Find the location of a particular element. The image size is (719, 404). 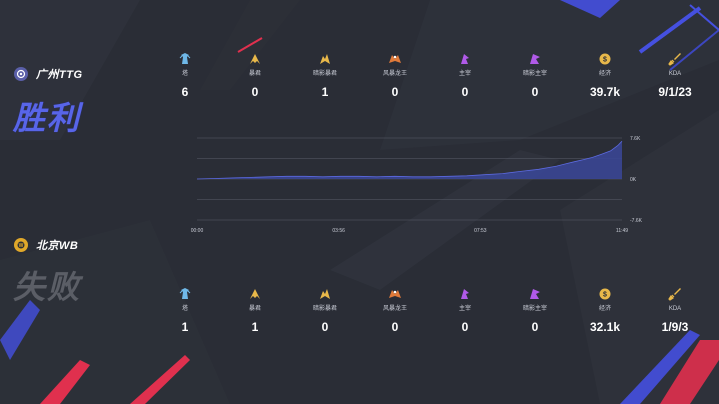

team-top-stat-5: 暗影主宰 0 is located at coordinates (535, 75).